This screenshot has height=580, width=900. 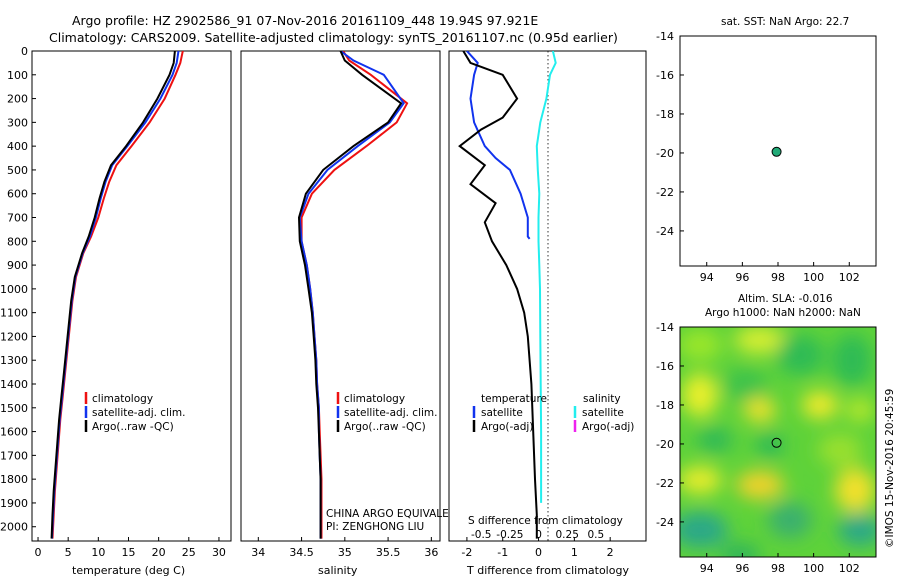 What do you see at coordinates (890, 468) in the screenshot?
I see `imos-timestamp: ©IMOS 15-Nov-2016 20:45:59` at bounding box center [890, 468].